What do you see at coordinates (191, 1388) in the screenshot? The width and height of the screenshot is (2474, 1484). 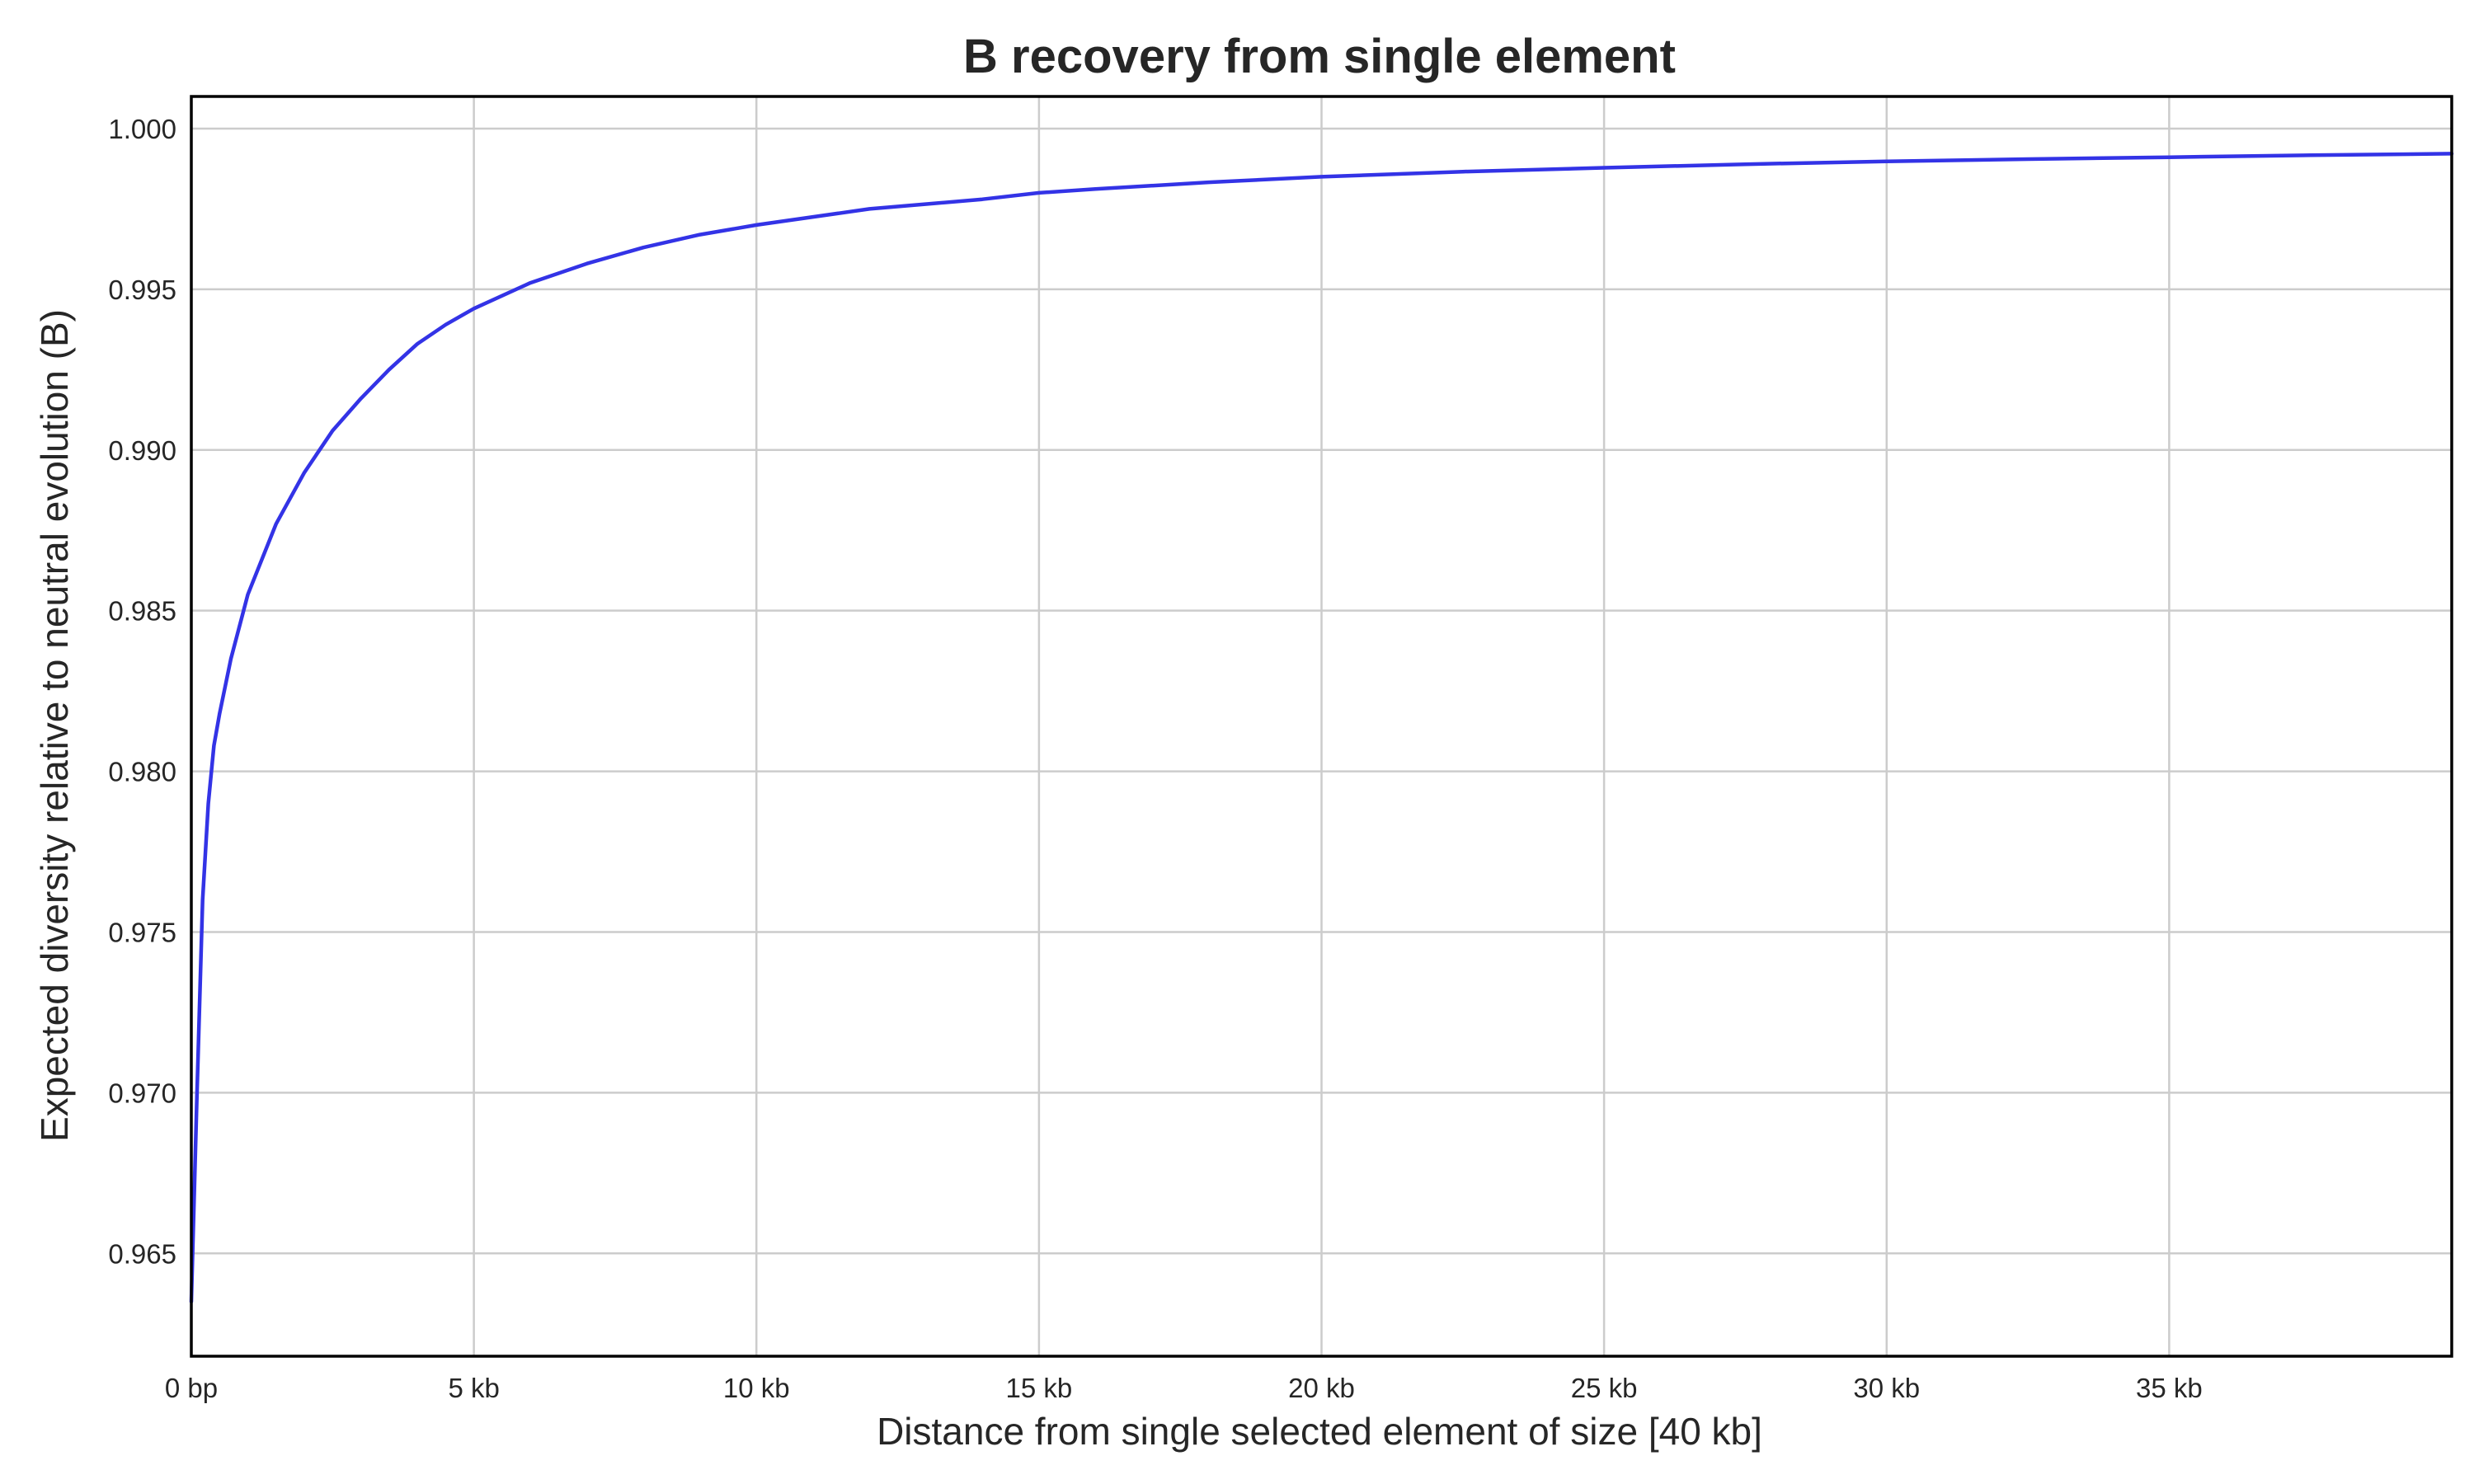 I see `x-tick-label: 0 bp` at bounding box center [191, 1388].